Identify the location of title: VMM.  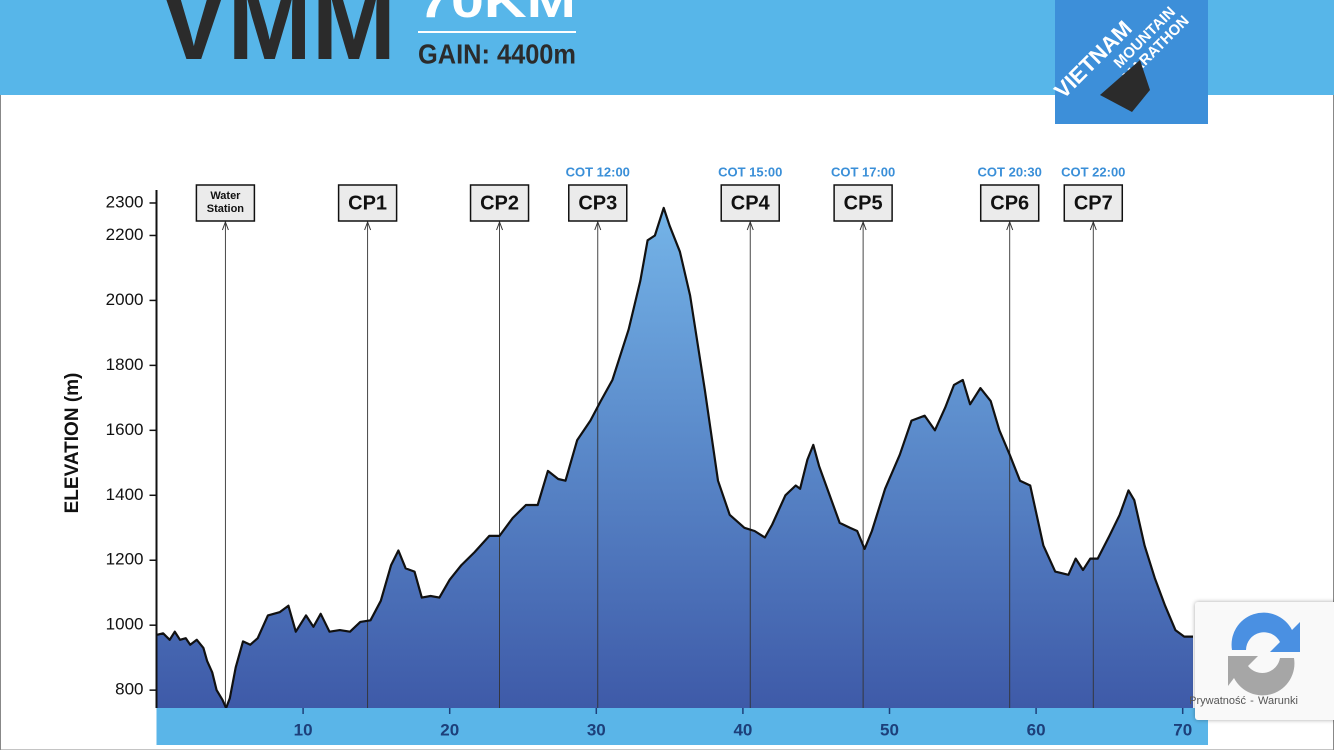
(278, 41).